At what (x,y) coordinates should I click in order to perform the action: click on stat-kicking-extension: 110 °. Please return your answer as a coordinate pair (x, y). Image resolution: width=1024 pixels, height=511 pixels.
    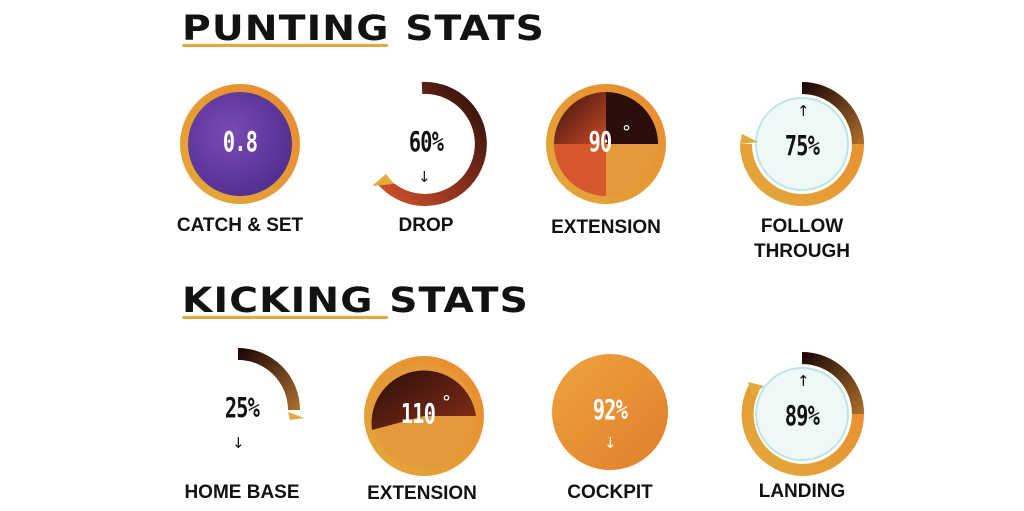
    Looking at the image, I should click on (424, 416).